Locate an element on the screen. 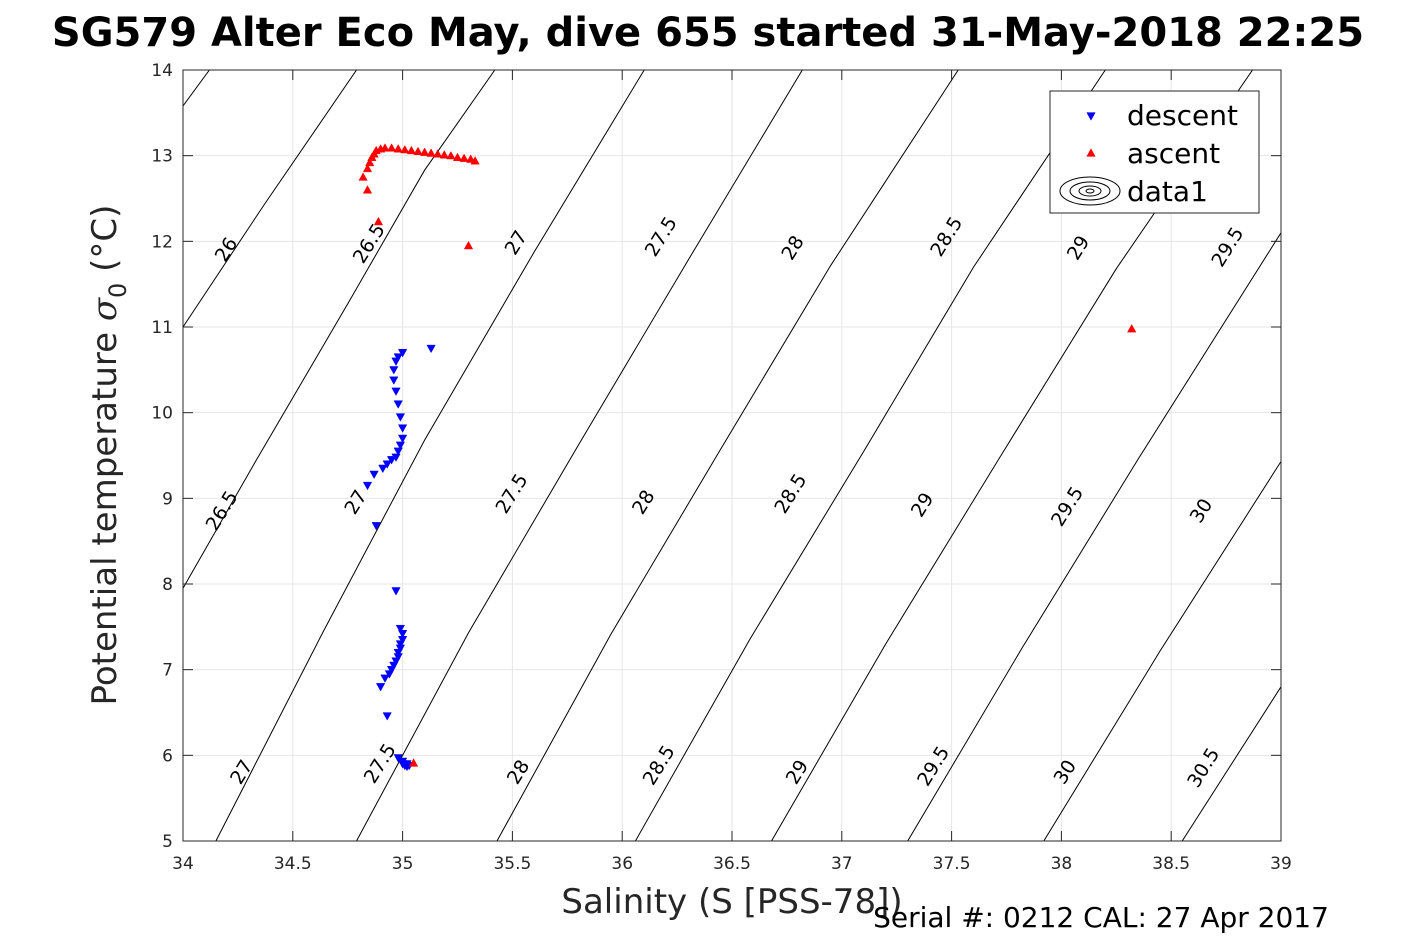 The image size is (1417, 945). y-tick-label: 14 is located at coordinates (162, 71).